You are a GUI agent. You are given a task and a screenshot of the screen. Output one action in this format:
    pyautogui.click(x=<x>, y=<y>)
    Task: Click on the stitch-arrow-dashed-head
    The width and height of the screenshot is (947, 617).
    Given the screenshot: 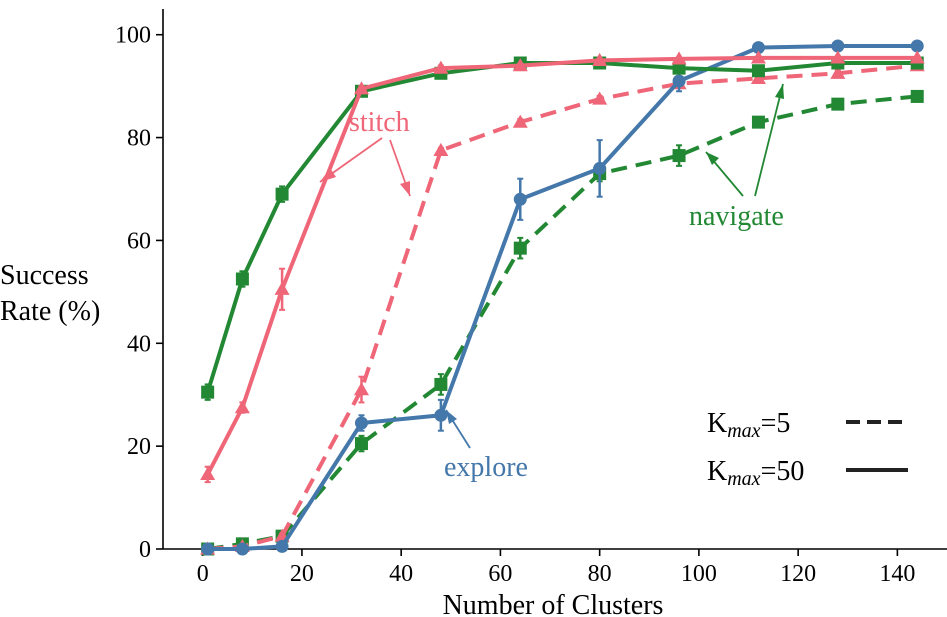 What is the action you would take?
    pyautogui.click(x=405, y=188)
    